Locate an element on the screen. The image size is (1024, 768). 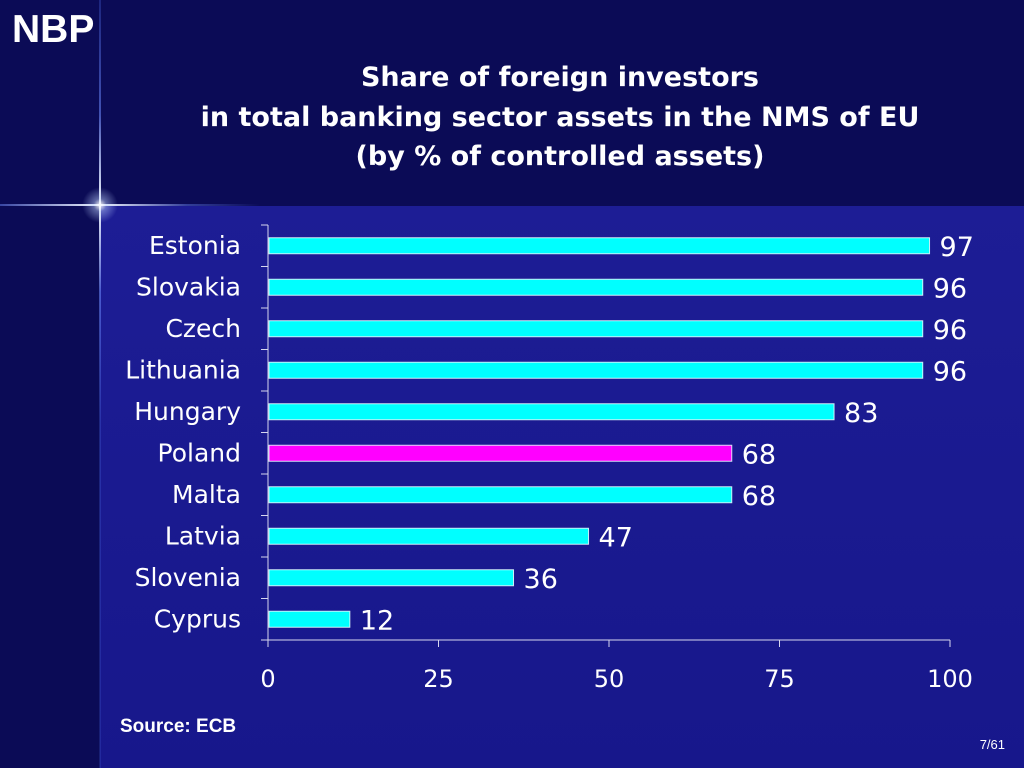
category-label-malta: Malta is located at coordinates (206, 494).